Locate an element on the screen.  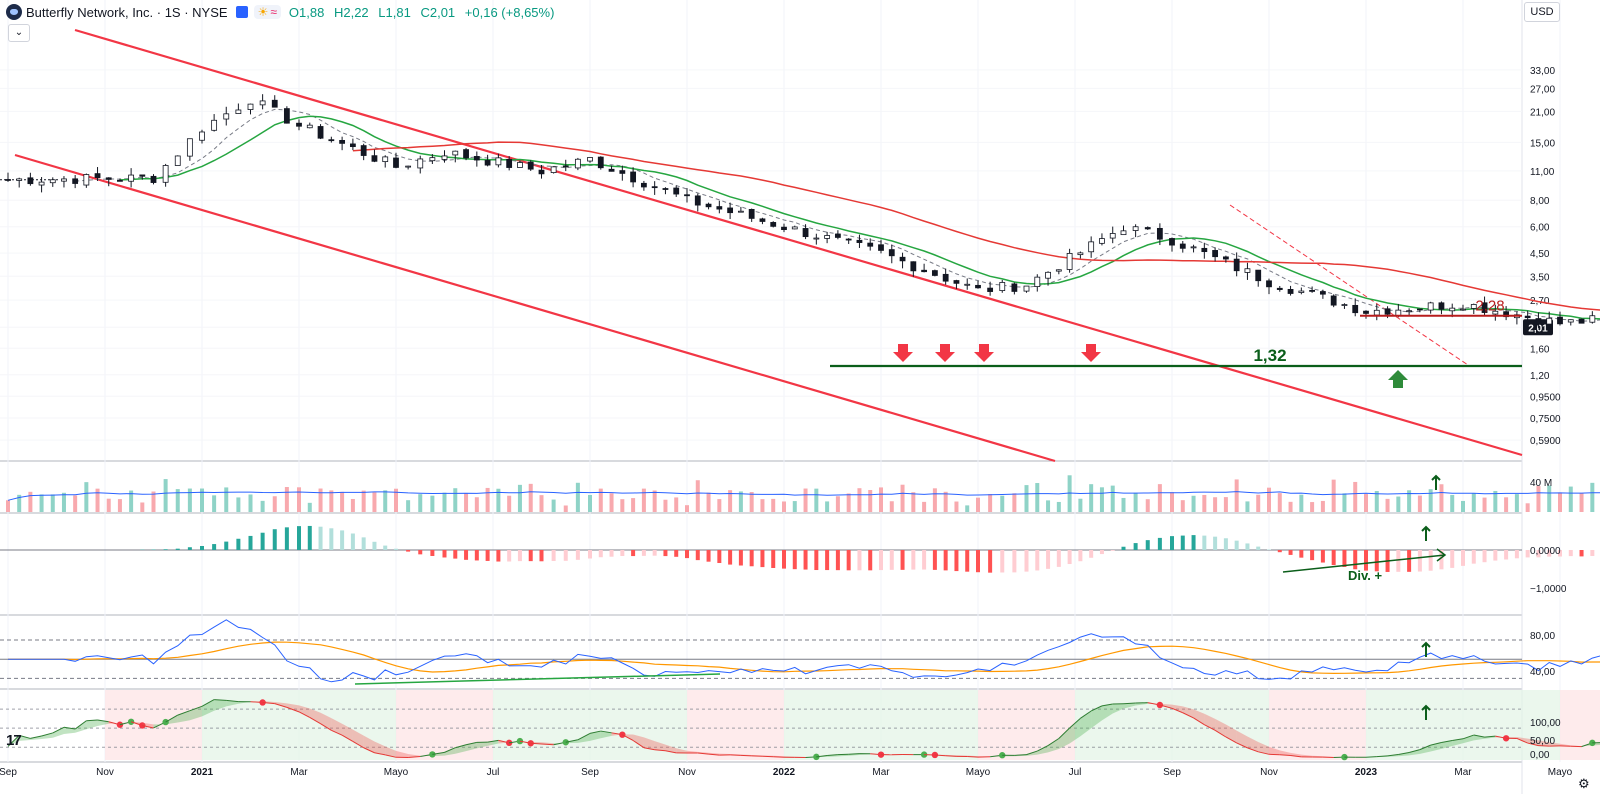
symbol-title: Butterfly Network, Inc. · 1S · NYSE is located at coordinates (127, 12).